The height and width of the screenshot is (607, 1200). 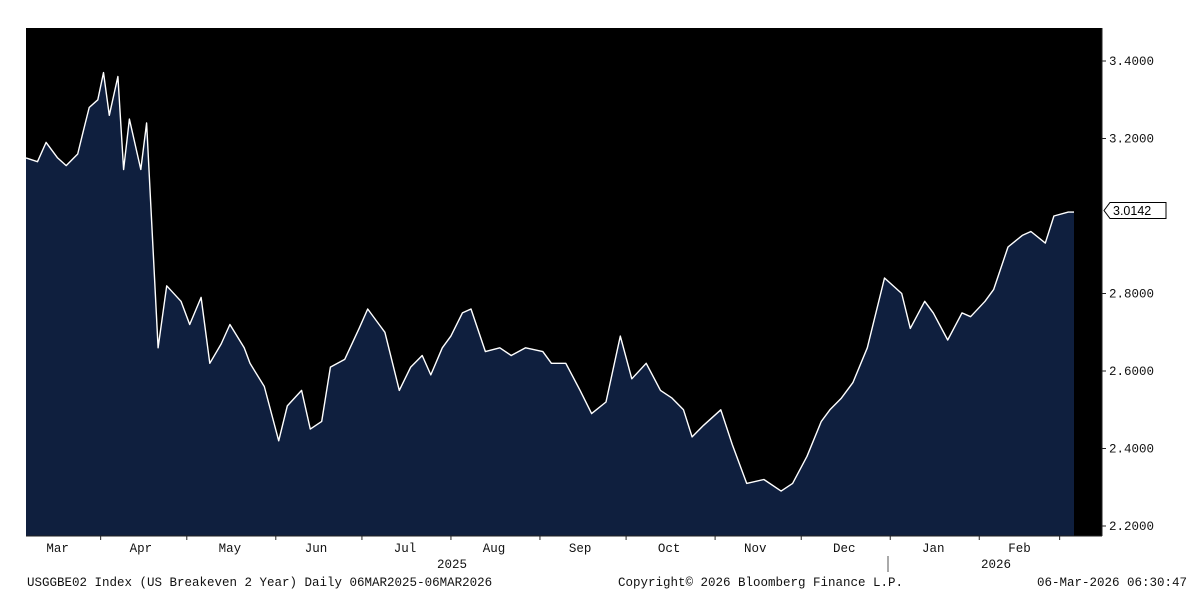 I want to click on footer-timestamp: 06-Mar-2026 06:30:47, so click(x=1111, y=583).